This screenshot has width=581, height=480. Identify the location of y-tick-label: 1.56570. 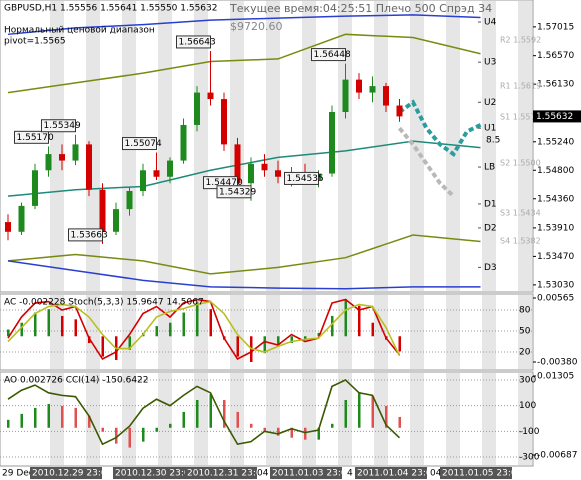
(555, 56).